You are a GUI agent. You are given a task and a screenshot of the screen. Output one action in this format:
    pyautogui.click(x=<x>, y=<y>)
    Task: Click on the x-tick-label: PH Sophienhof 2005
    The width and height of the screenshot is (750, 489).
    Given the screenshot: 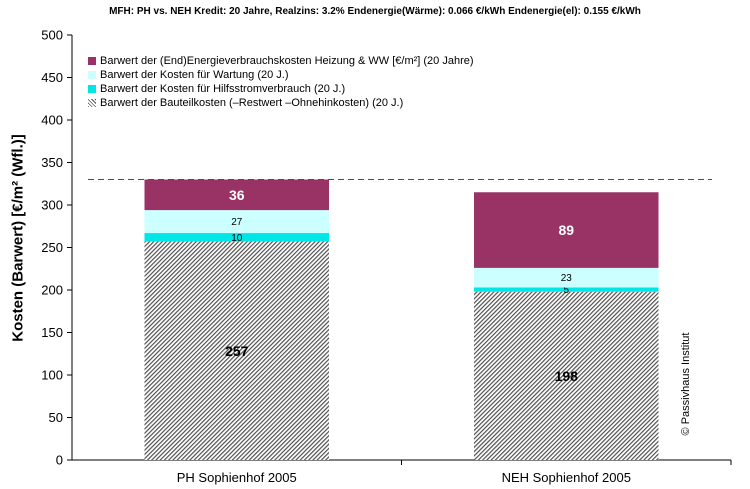 What is the action you would take?
    pyautogui.click(x=237, y=477)
    